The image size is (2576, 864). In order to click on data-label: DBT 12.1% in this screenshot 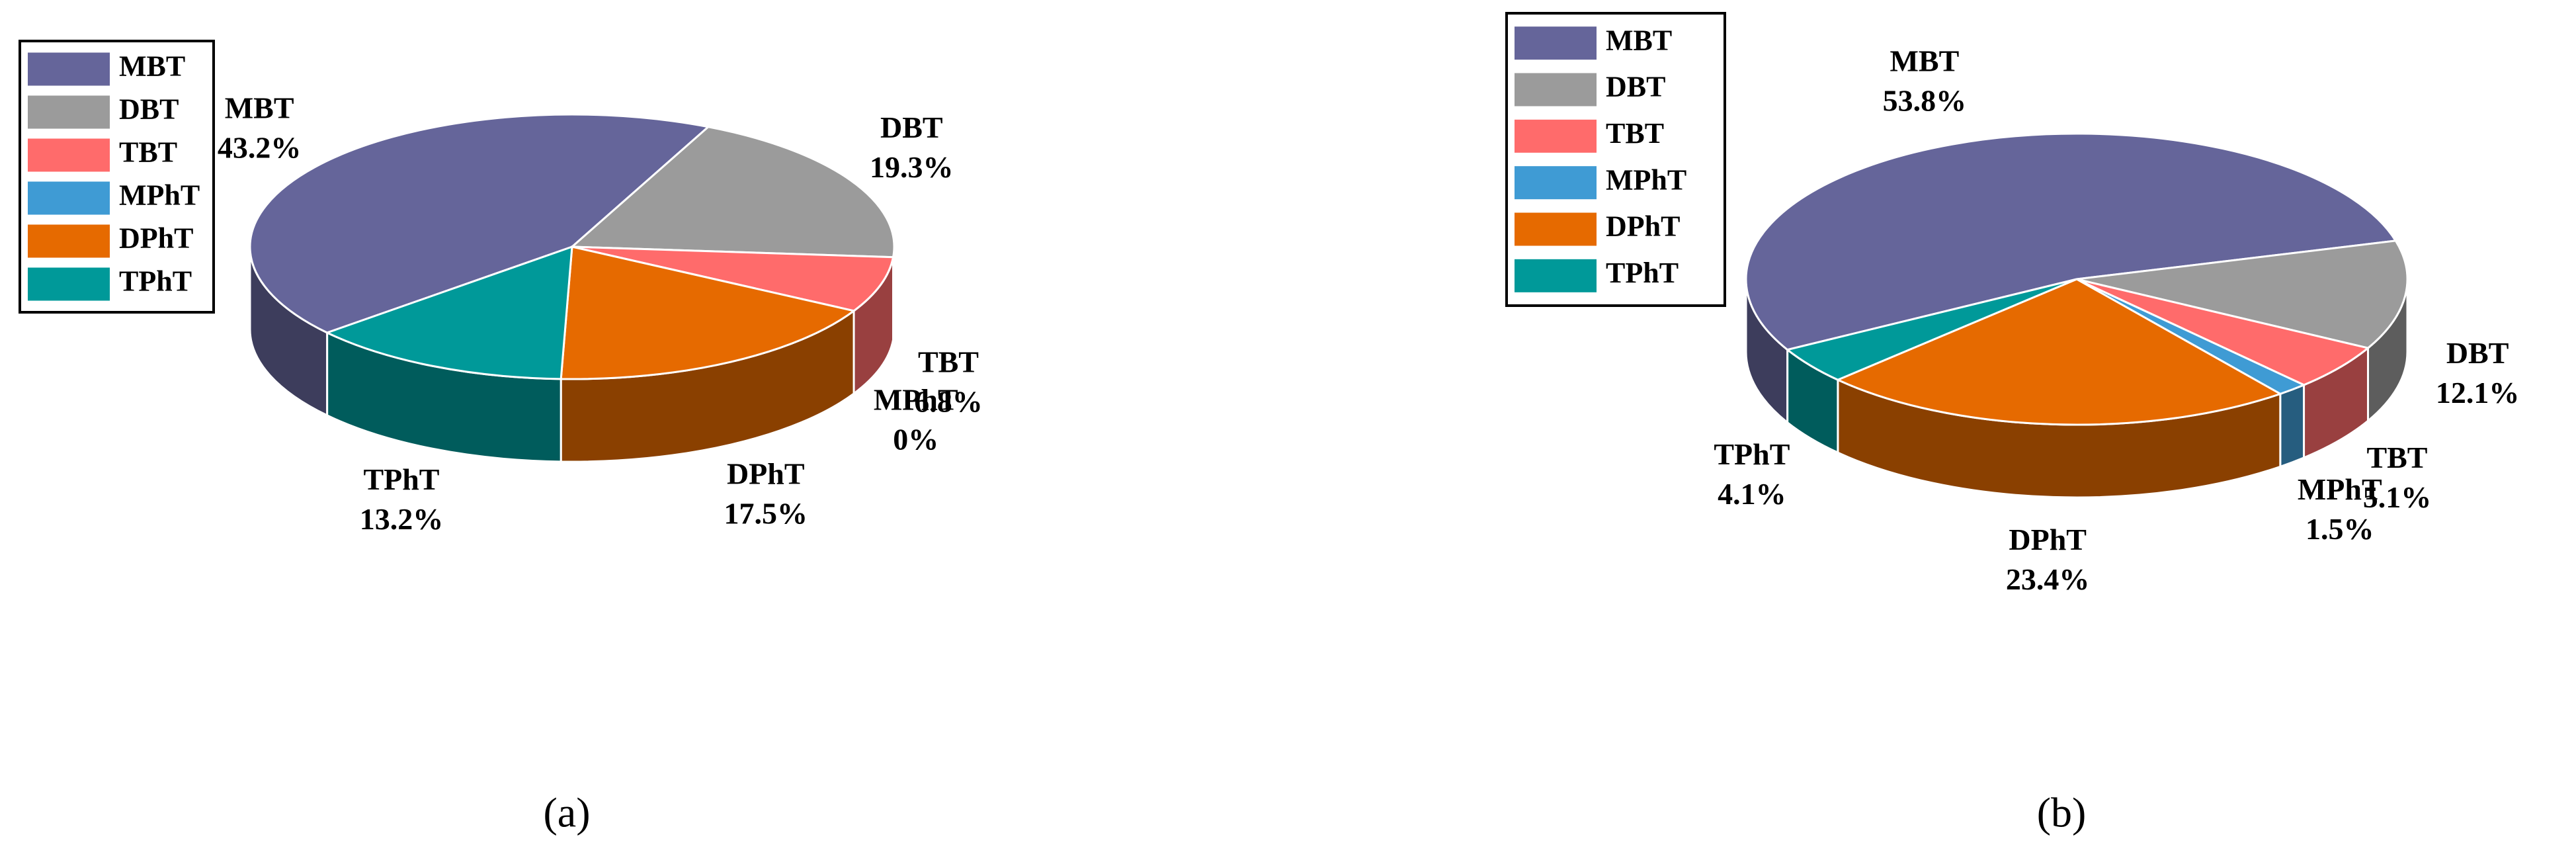, I will do `click(2478, 372)`.